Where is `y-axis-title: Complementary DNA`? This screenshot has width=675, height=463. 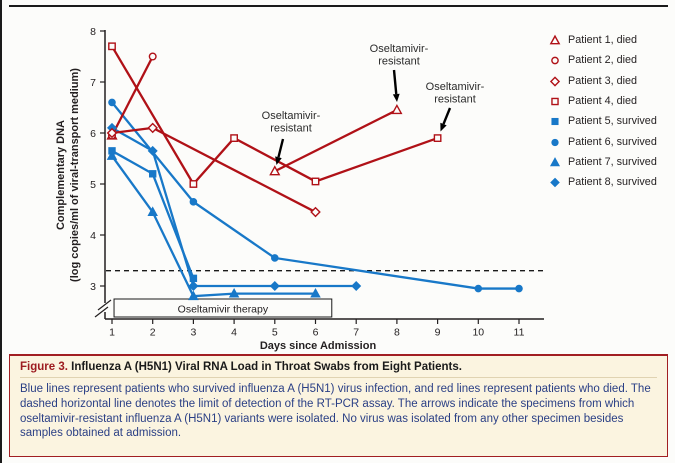 y-axis-title: Complementary DNA is located at coordinates (61, 175).